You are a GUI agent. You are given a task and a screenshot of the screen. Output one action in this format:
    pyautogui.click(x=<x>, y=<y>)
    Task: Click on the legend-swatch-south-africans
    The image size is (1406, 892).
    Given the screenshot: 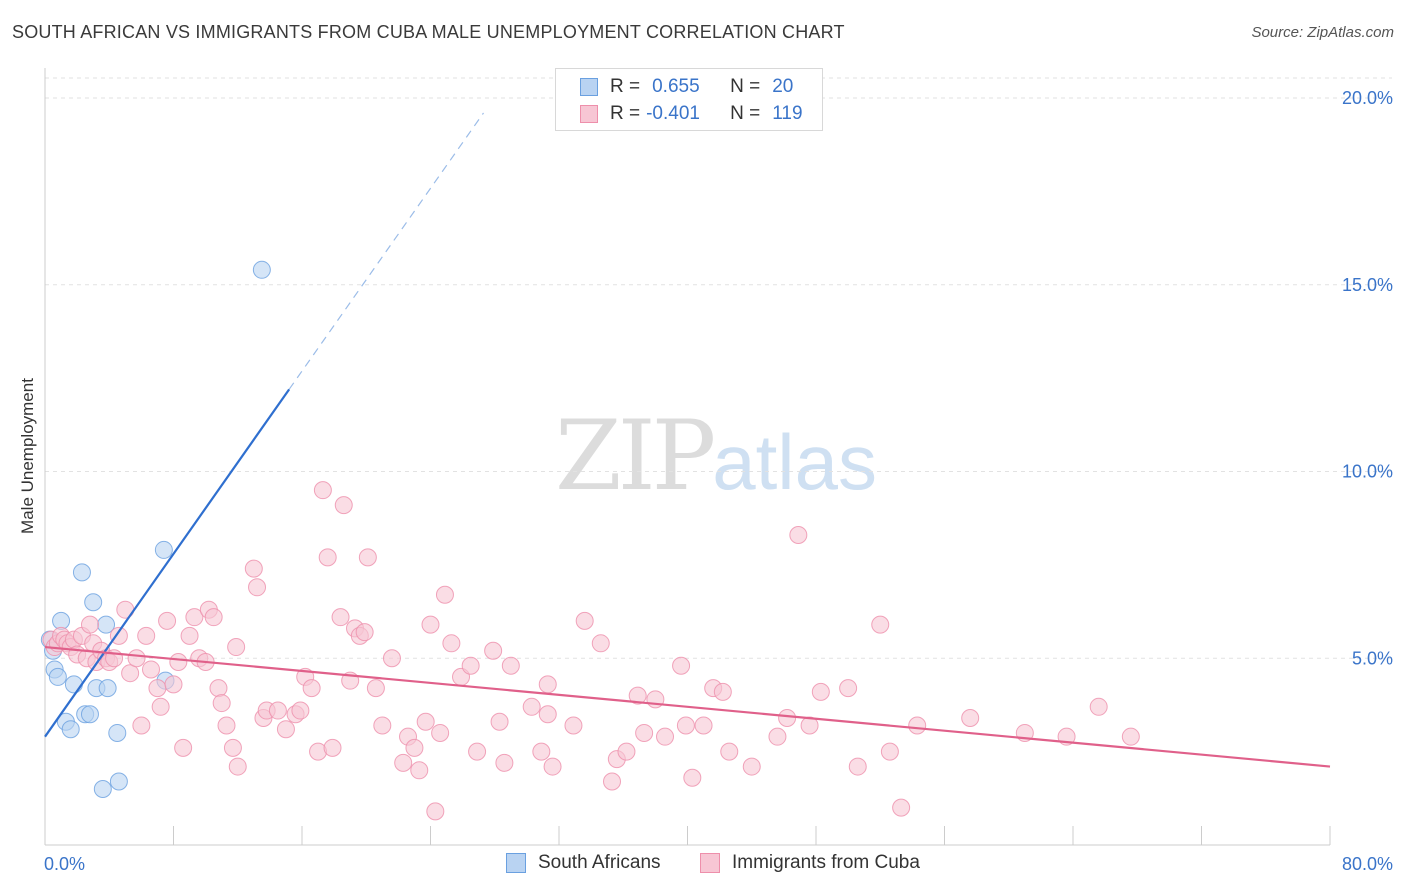 What is the action you would take?
    pyautogui.click(x=589, y=87)
    